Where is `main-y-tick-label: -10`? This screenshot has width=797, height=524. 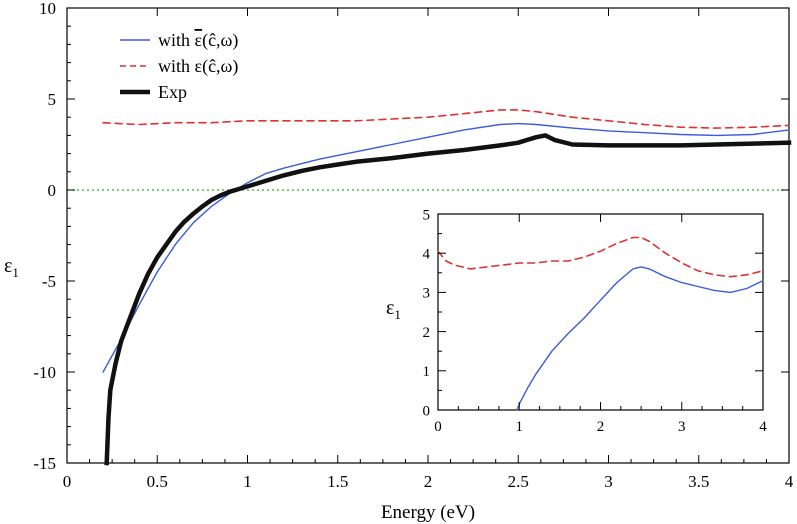 main-y-tick-label: -10 is located at coordinates (44, 372).